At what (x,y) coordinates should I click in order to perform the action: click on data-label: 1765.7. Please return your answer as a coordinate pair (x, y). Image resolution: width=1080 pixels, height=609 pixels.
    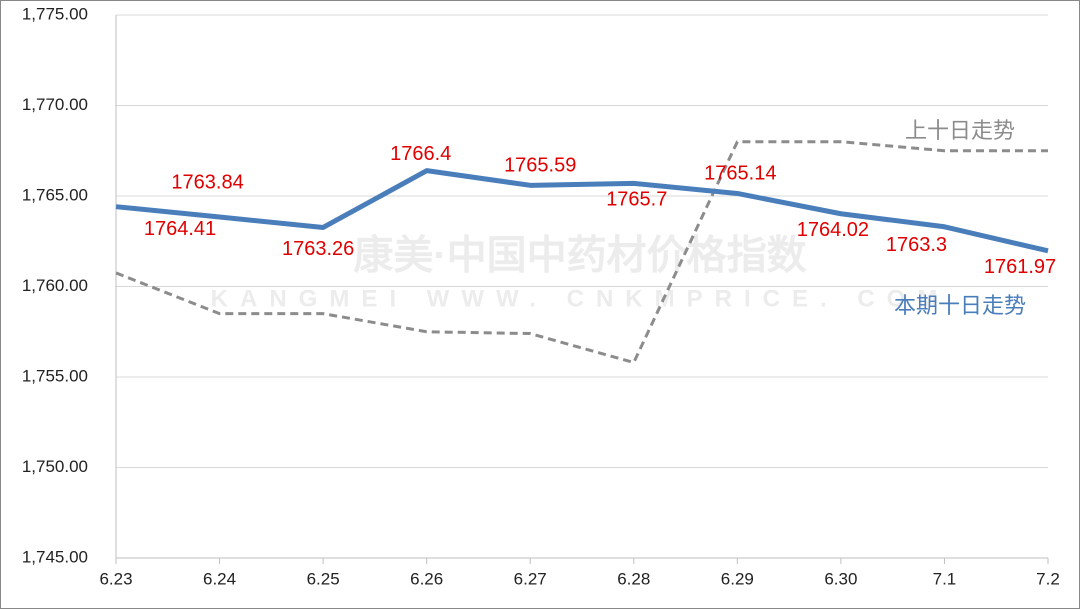
    Looking at the image, I should click on (636, 200).